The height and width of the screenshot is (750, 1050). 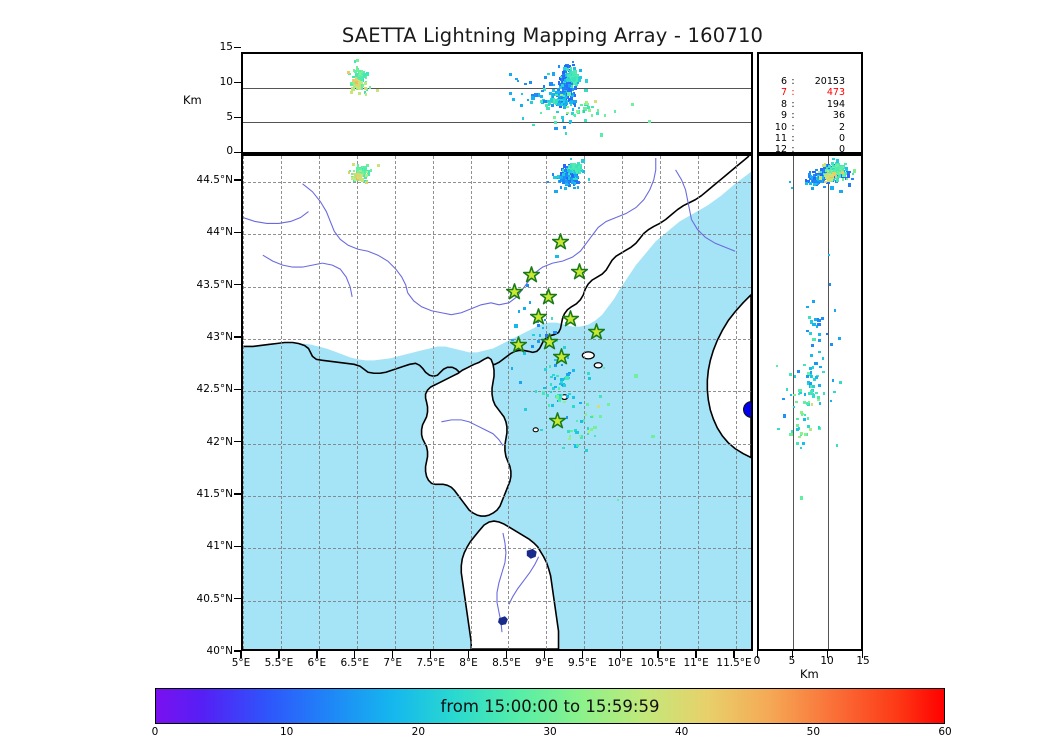 I want to click on legend-rows: 6: 20153 7: 473 8: 194 9: 36 10: 2 11: 0 12: 0, so click(x=810, y=114).